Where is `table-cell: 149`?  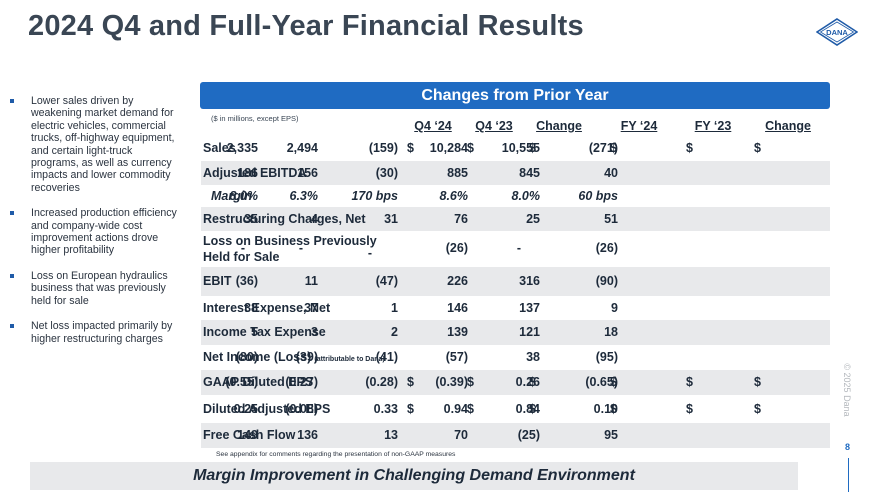
table-cell: 149 is located at coordinates (247, 435).